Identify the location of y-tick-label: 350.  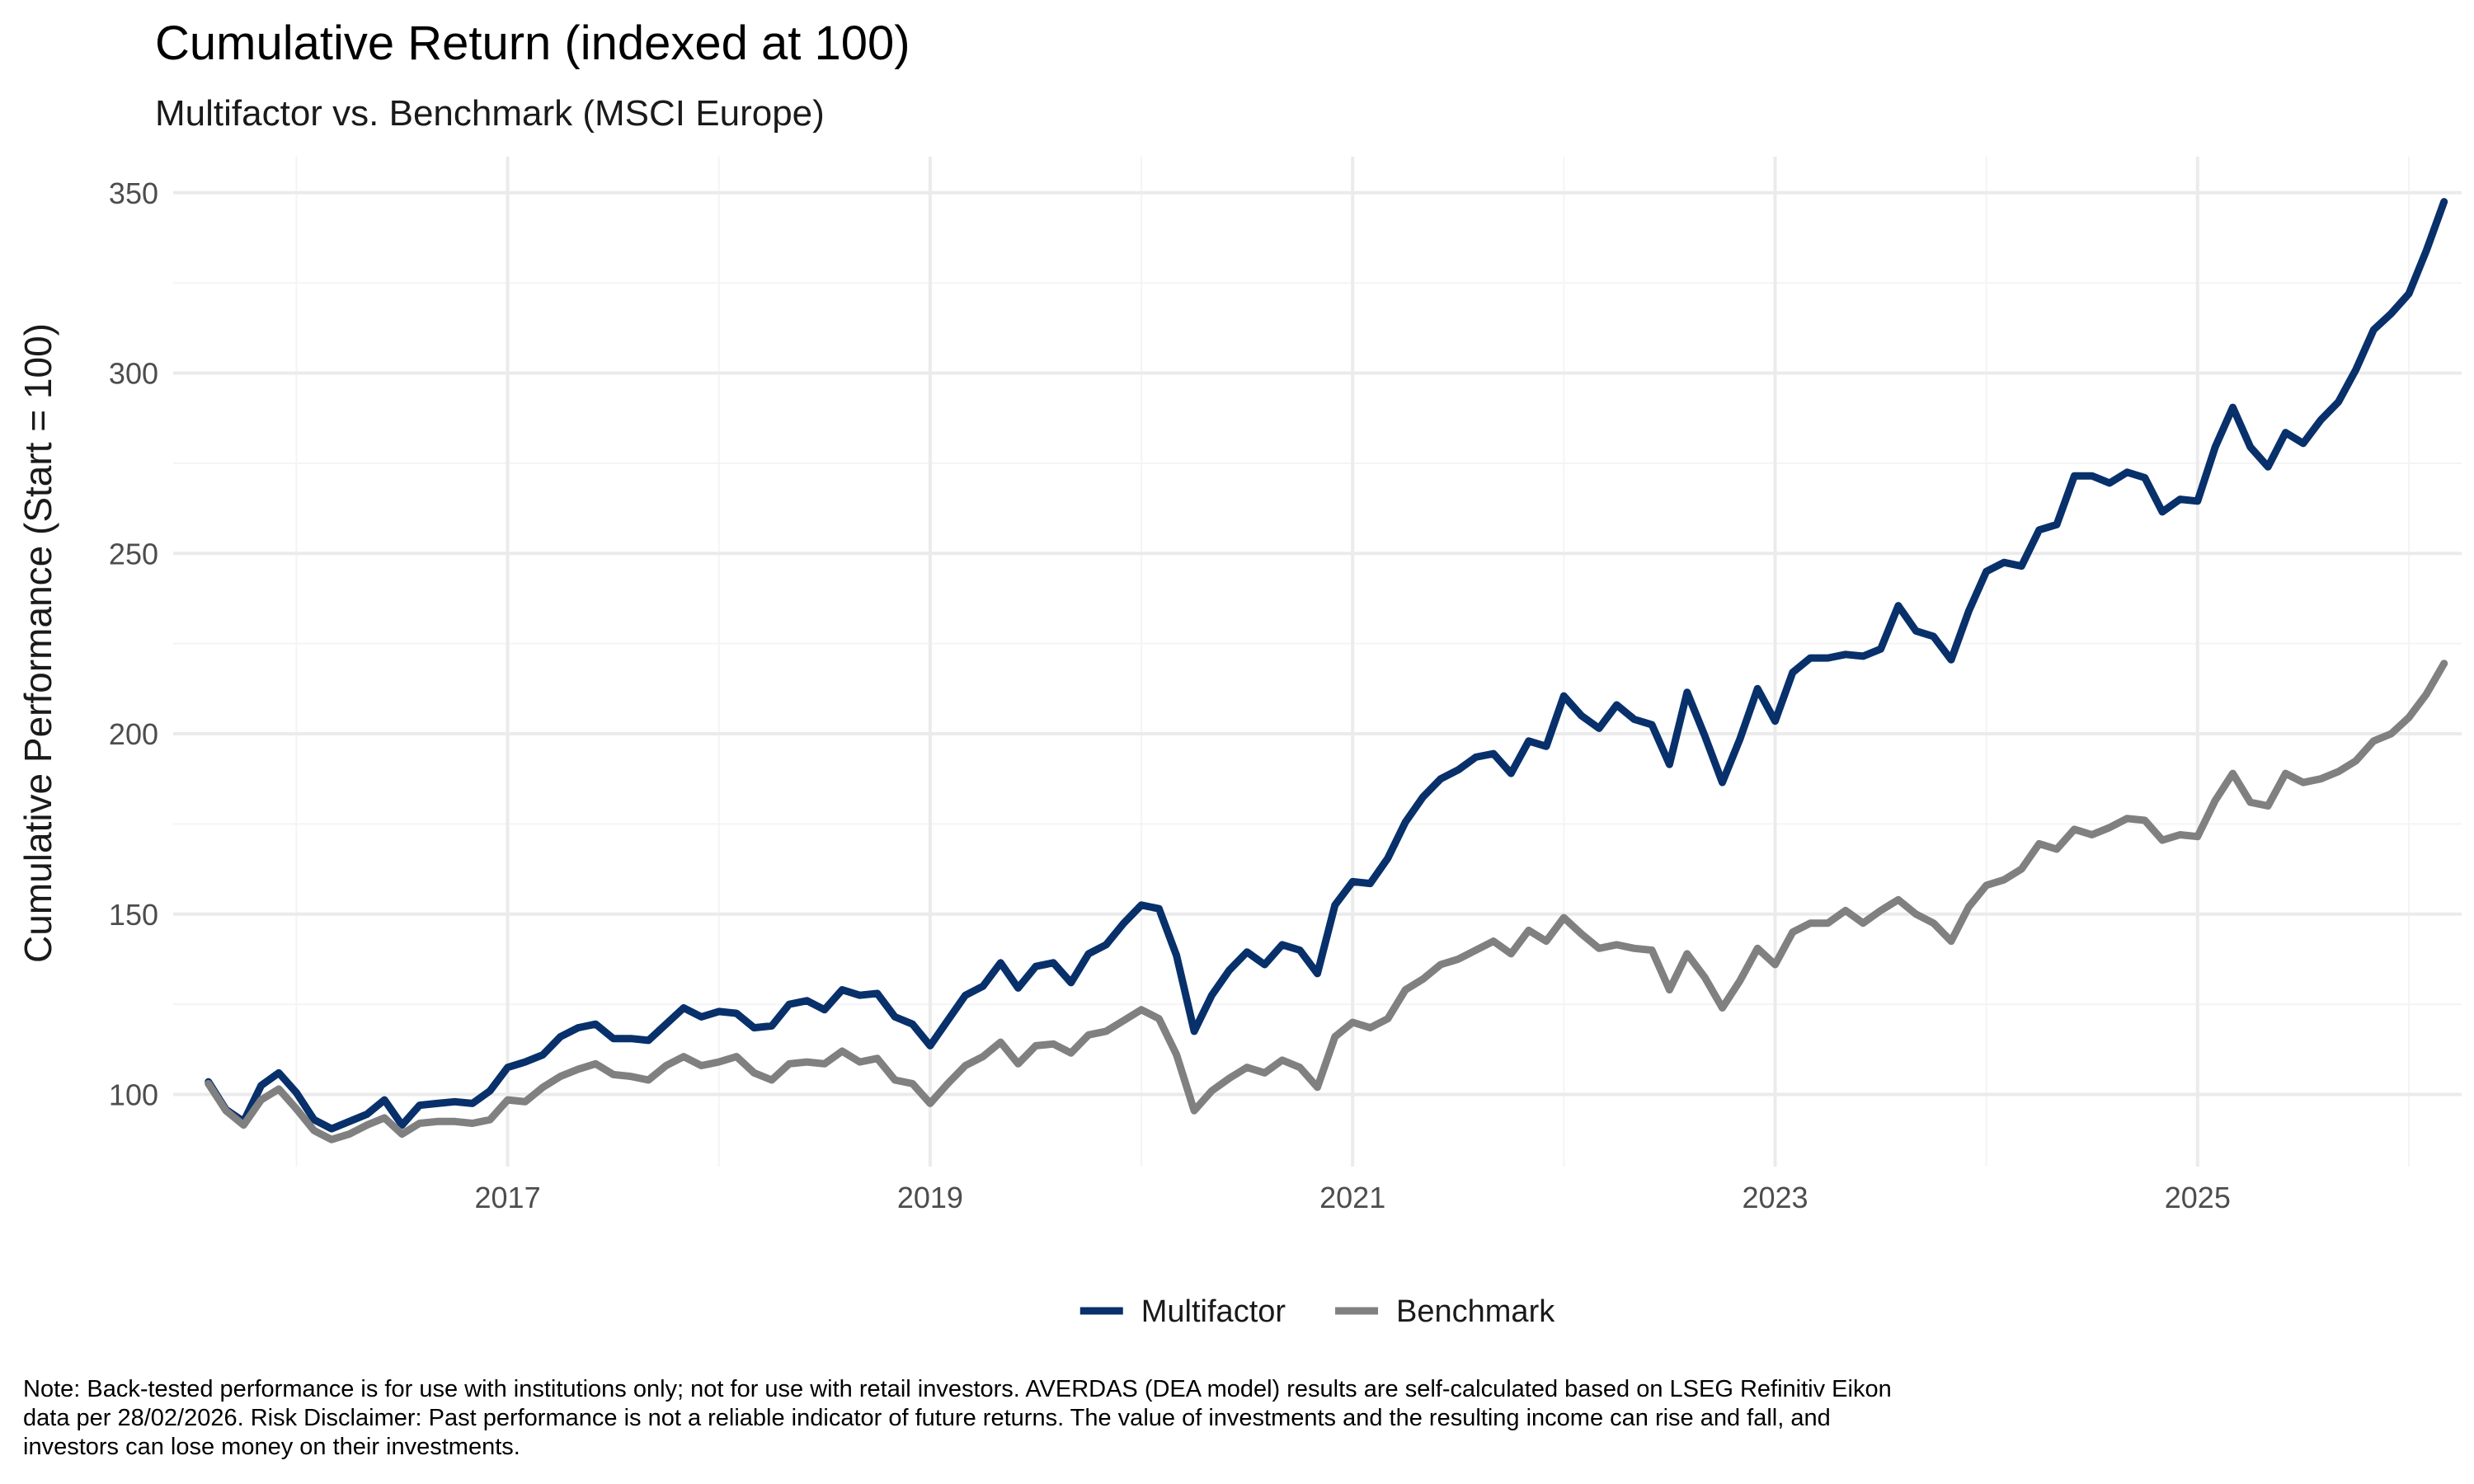
(133, 193).